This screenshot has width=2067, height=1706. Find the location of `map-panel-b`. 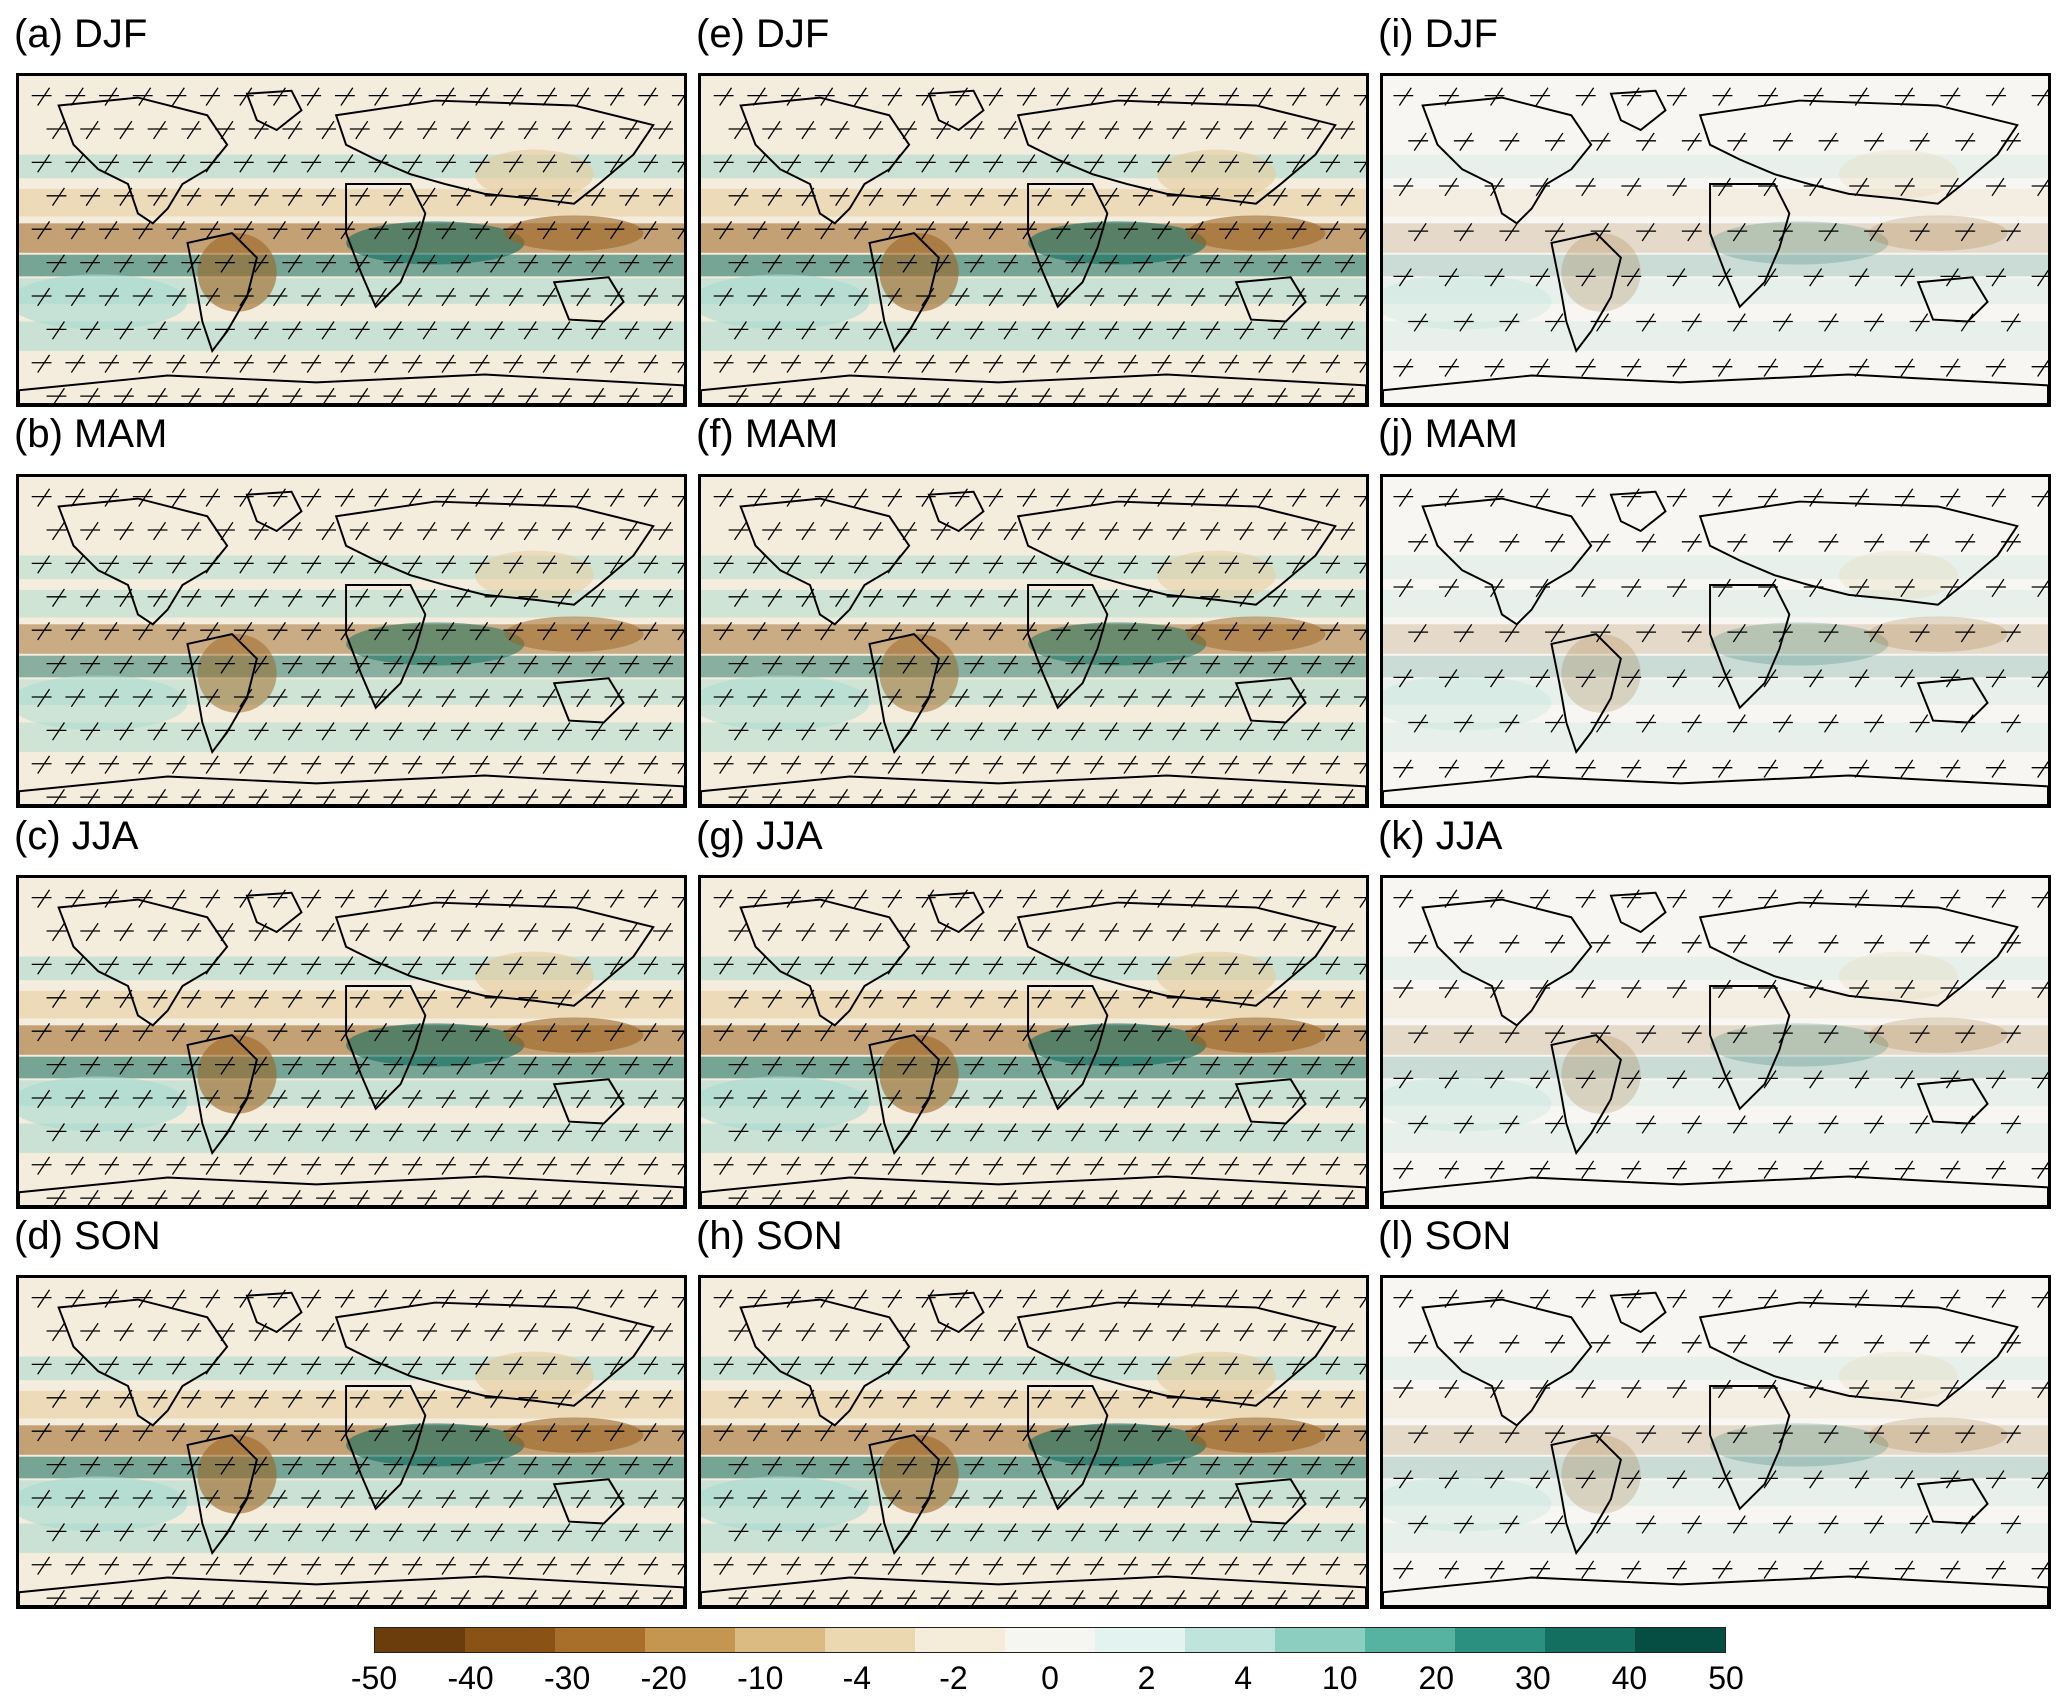

map-panel-b is located at coordinates (351, 641).